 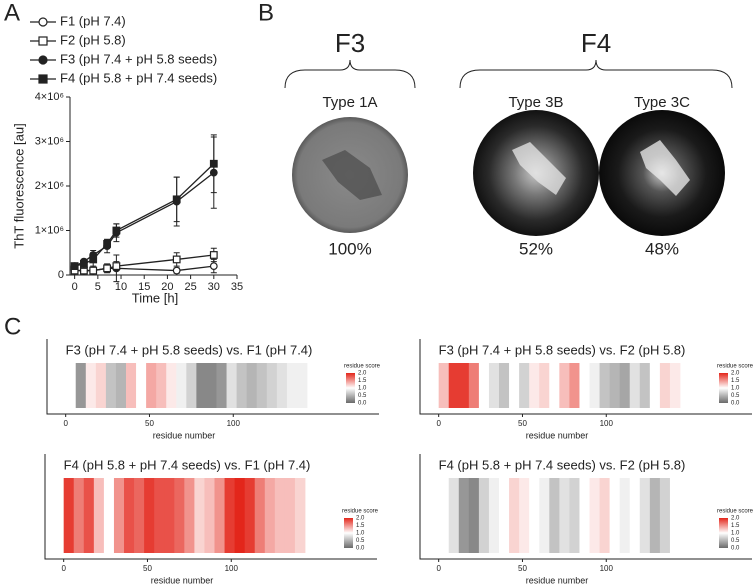 I want to click on x-axis-label: Time [h], so click(x=155, y=297).